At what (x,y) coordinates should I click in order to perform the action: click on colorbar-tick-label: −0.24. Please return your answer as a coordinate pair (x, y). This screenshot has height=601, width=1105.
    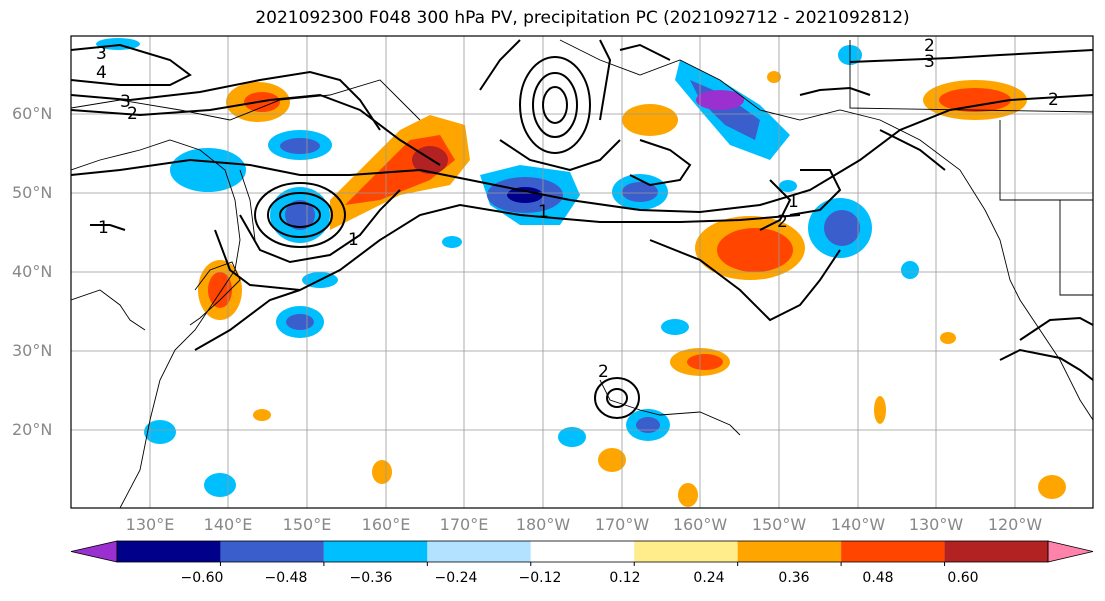
    Looking at the image, I should click on (456, 578).